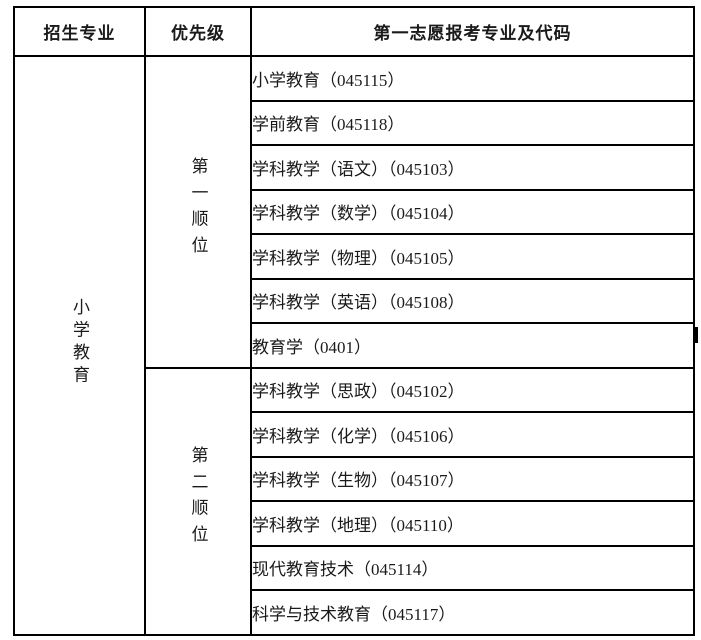 This screenshot has width=701, height=640. Describe the element at coordinates (472, 300) in the screenshot. I see `major-option: 学科教学（英语）（045108）` at that location.